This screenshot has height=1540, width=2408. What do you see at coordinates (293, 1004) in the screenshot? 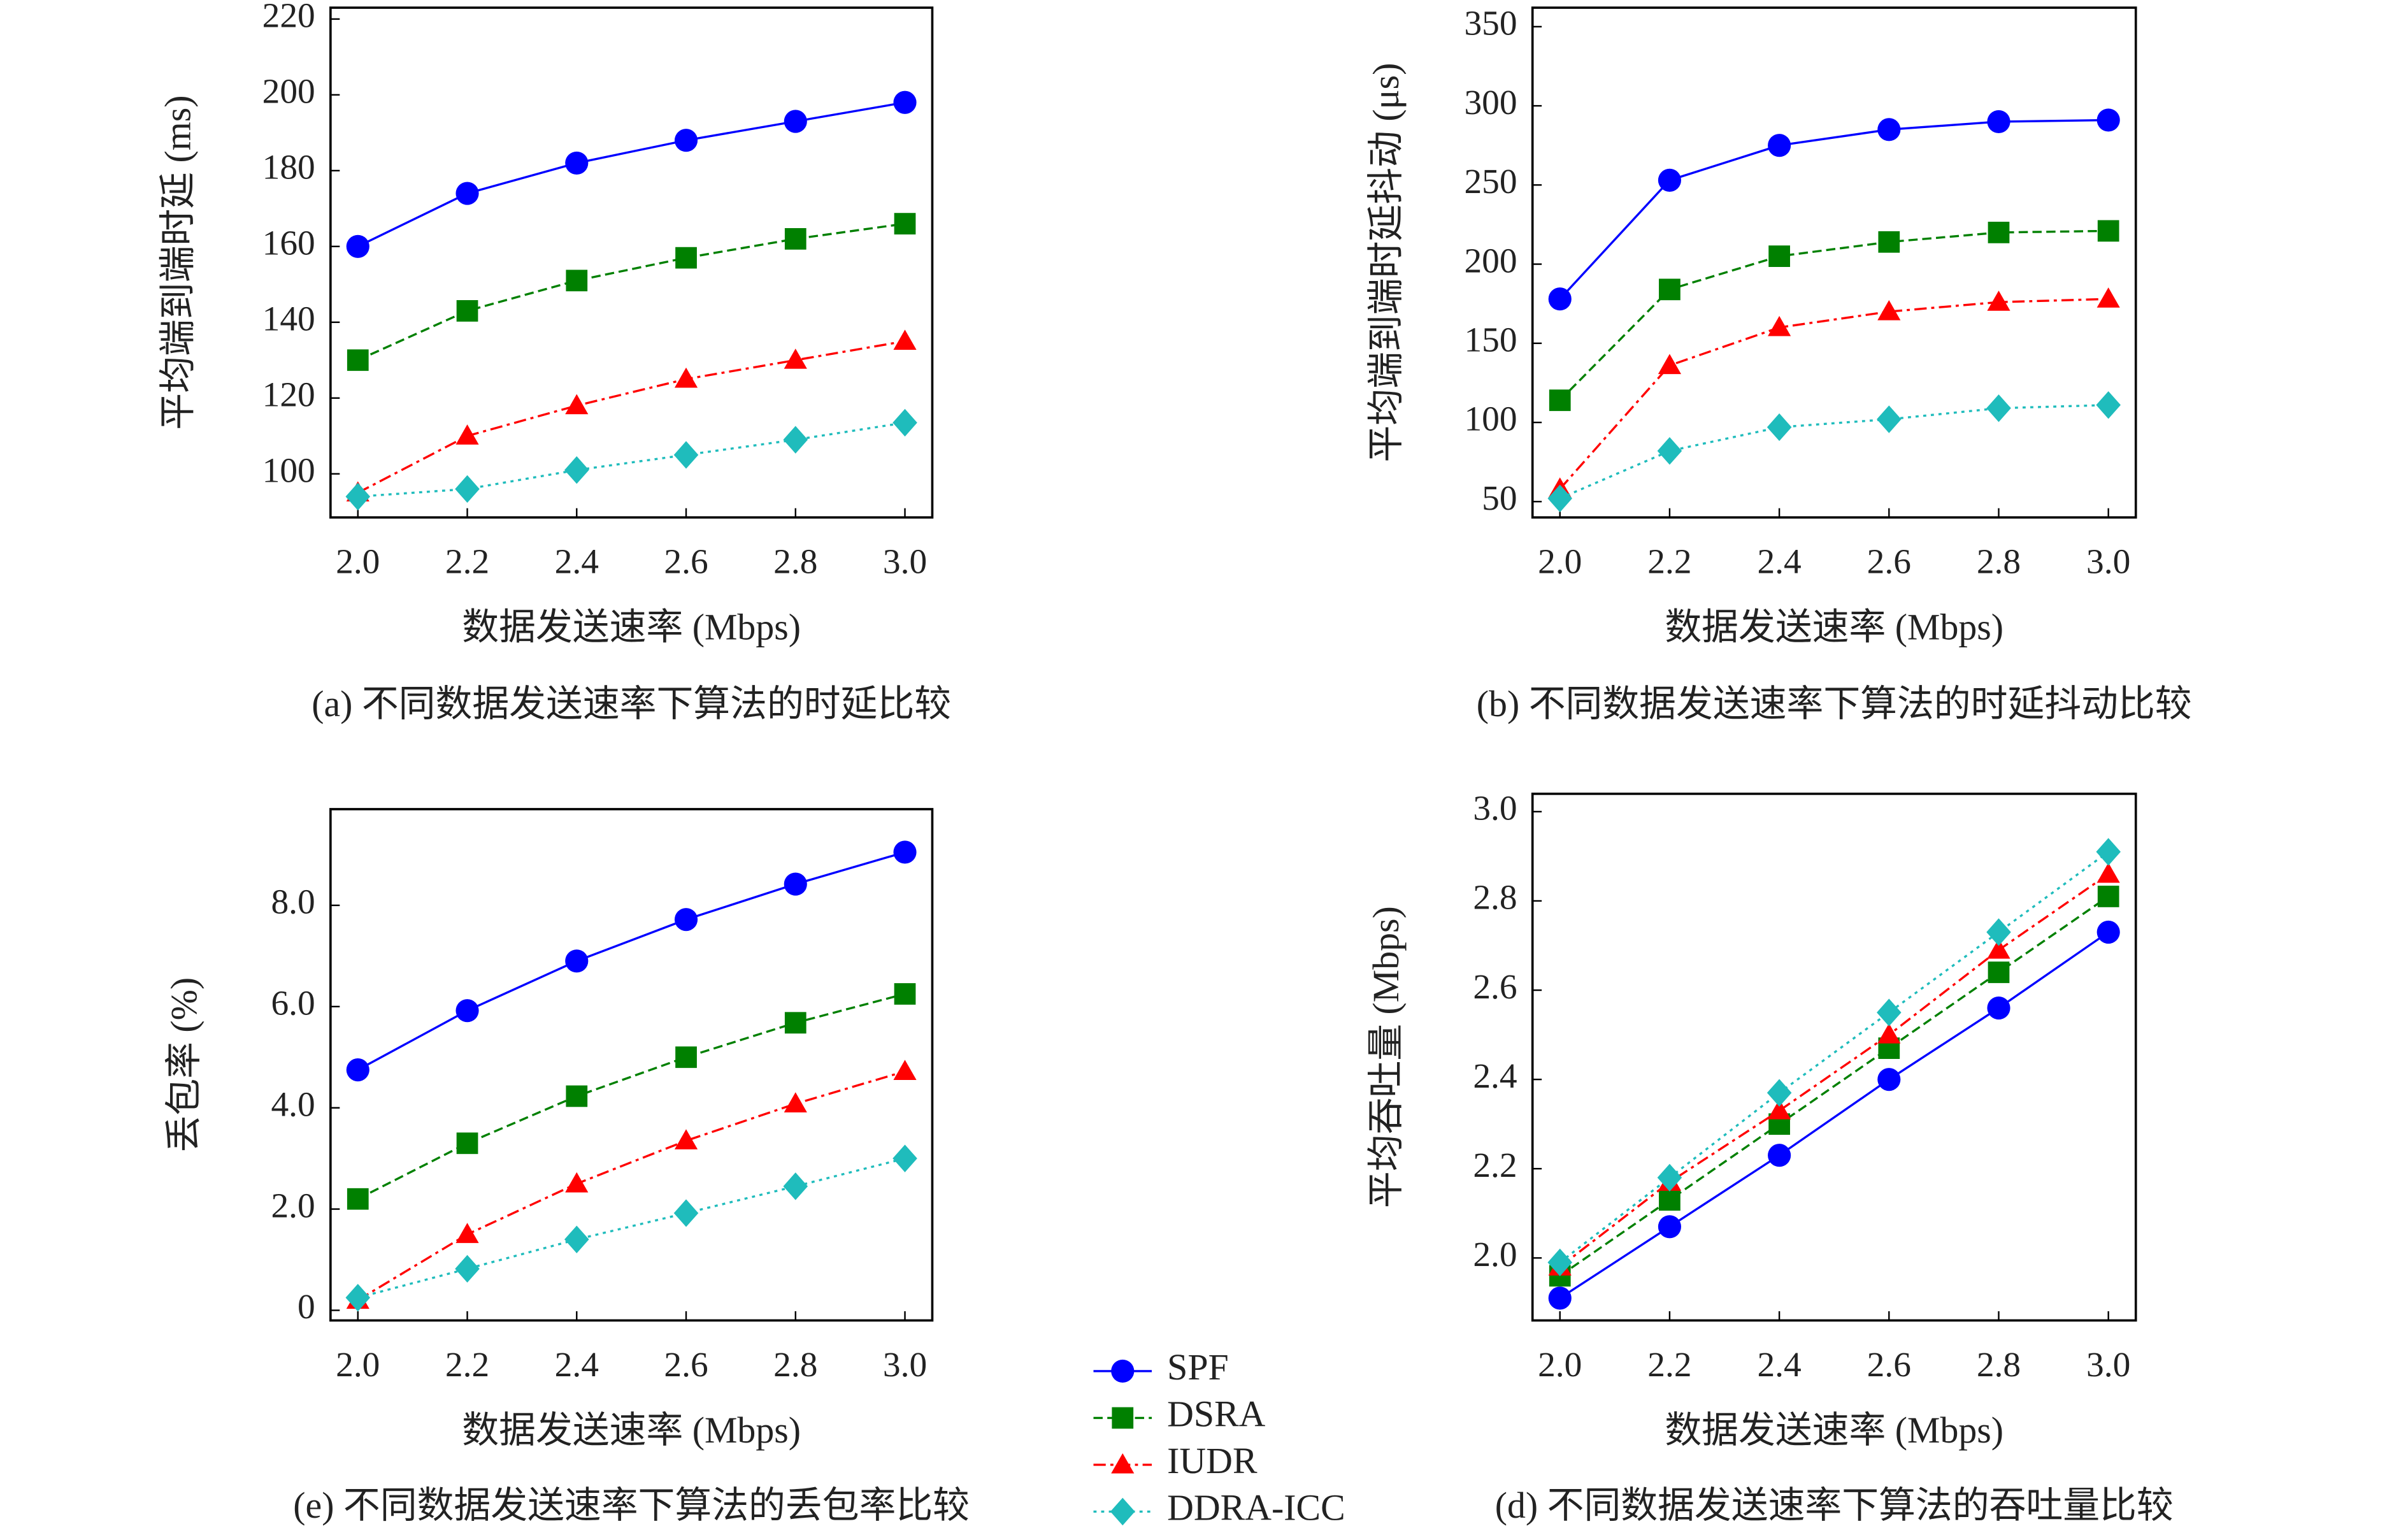
I see `y-tick-label: 6.0` at bounding box center [293, 1004].